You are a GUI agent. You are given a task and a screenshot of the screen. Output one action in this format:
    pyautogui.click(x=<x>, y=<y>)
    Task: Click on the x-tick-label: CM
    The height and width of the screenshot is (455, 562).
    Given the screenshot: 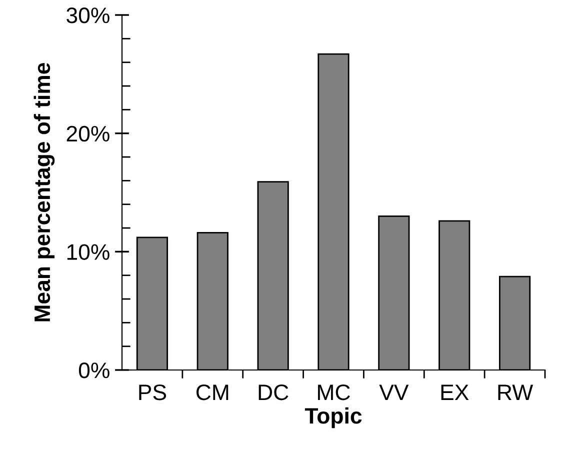 What is the action you would take?
    pyautogui.click(x=212, y=392)
    